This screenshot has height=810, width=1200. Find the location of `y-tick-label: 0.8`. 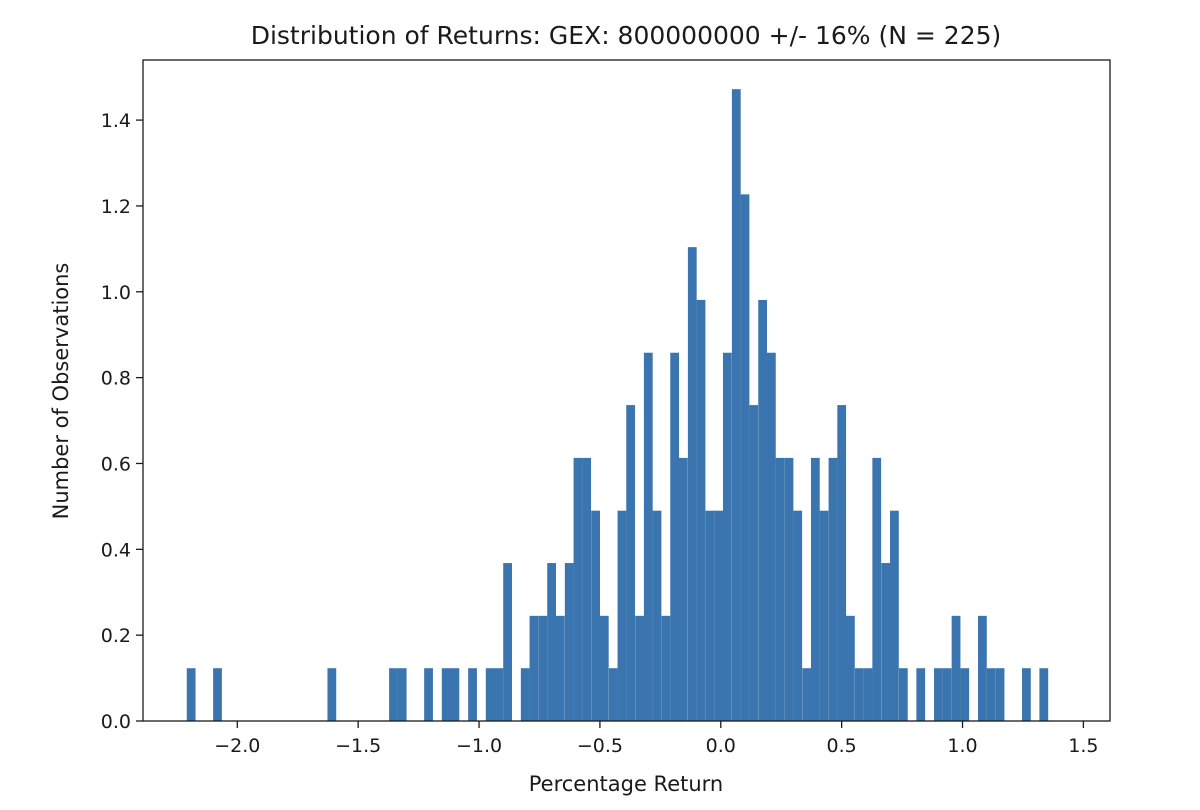

y-tick-label: 0.8 is located at coordinates (116, 379).